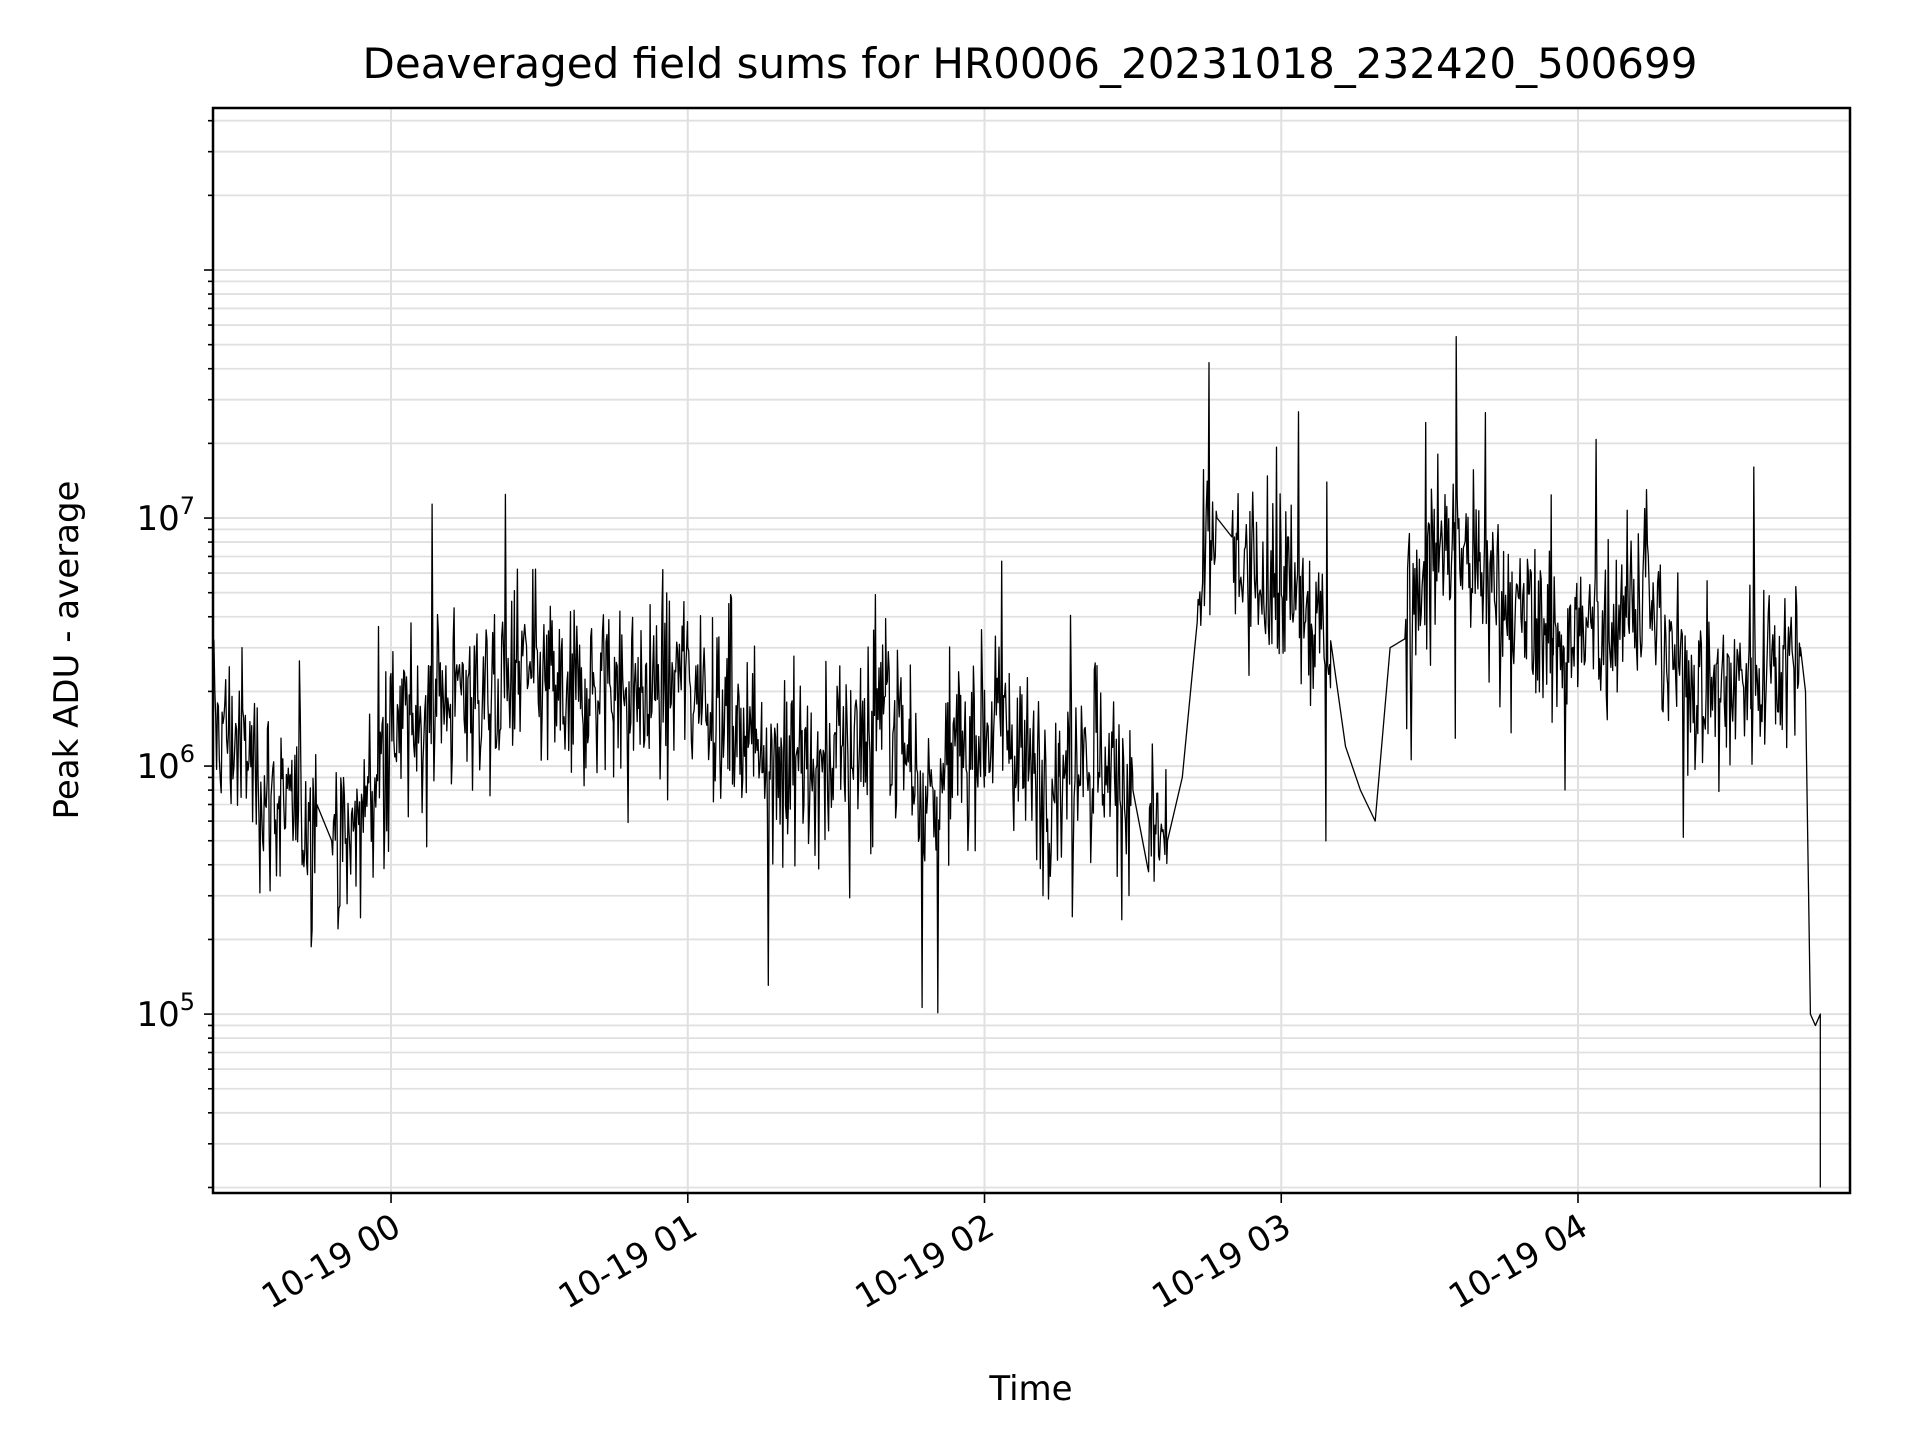 This screenshot has height=1440, width=1920. I want to click on x-axis-label: Time, so click(1030, 1389).